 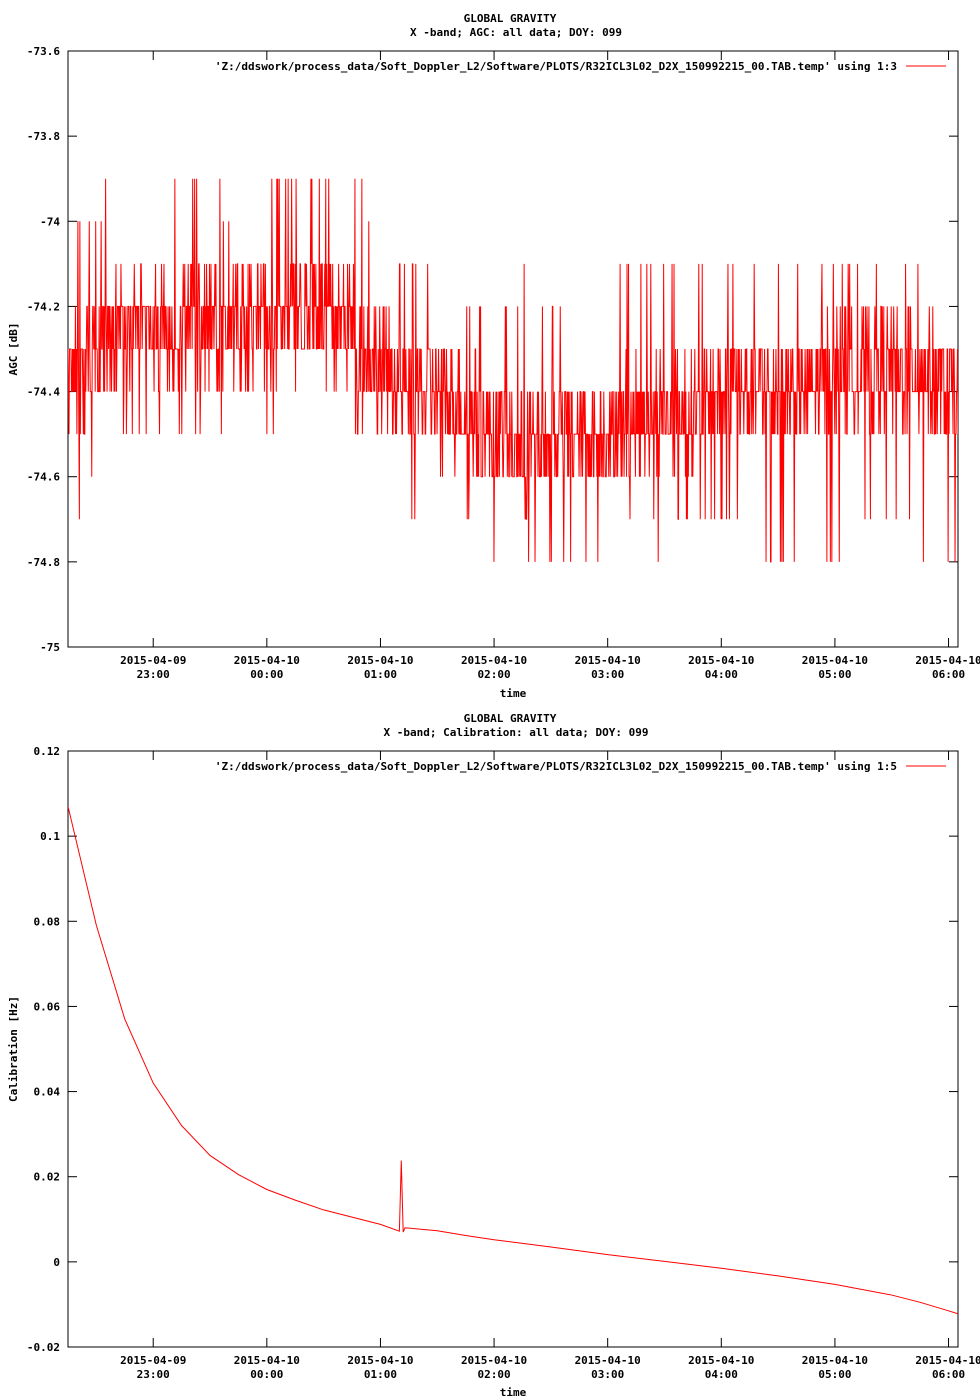 I want to click on y-tick-label: 0, so click(x=56, y=1262).